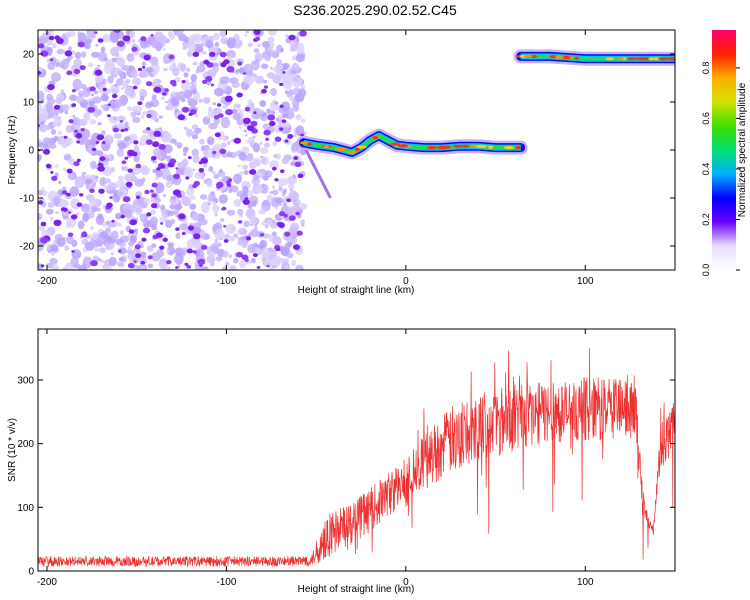 This screenshot has width=750, height=600. I want to click on transition-streak, so click(317, 171).